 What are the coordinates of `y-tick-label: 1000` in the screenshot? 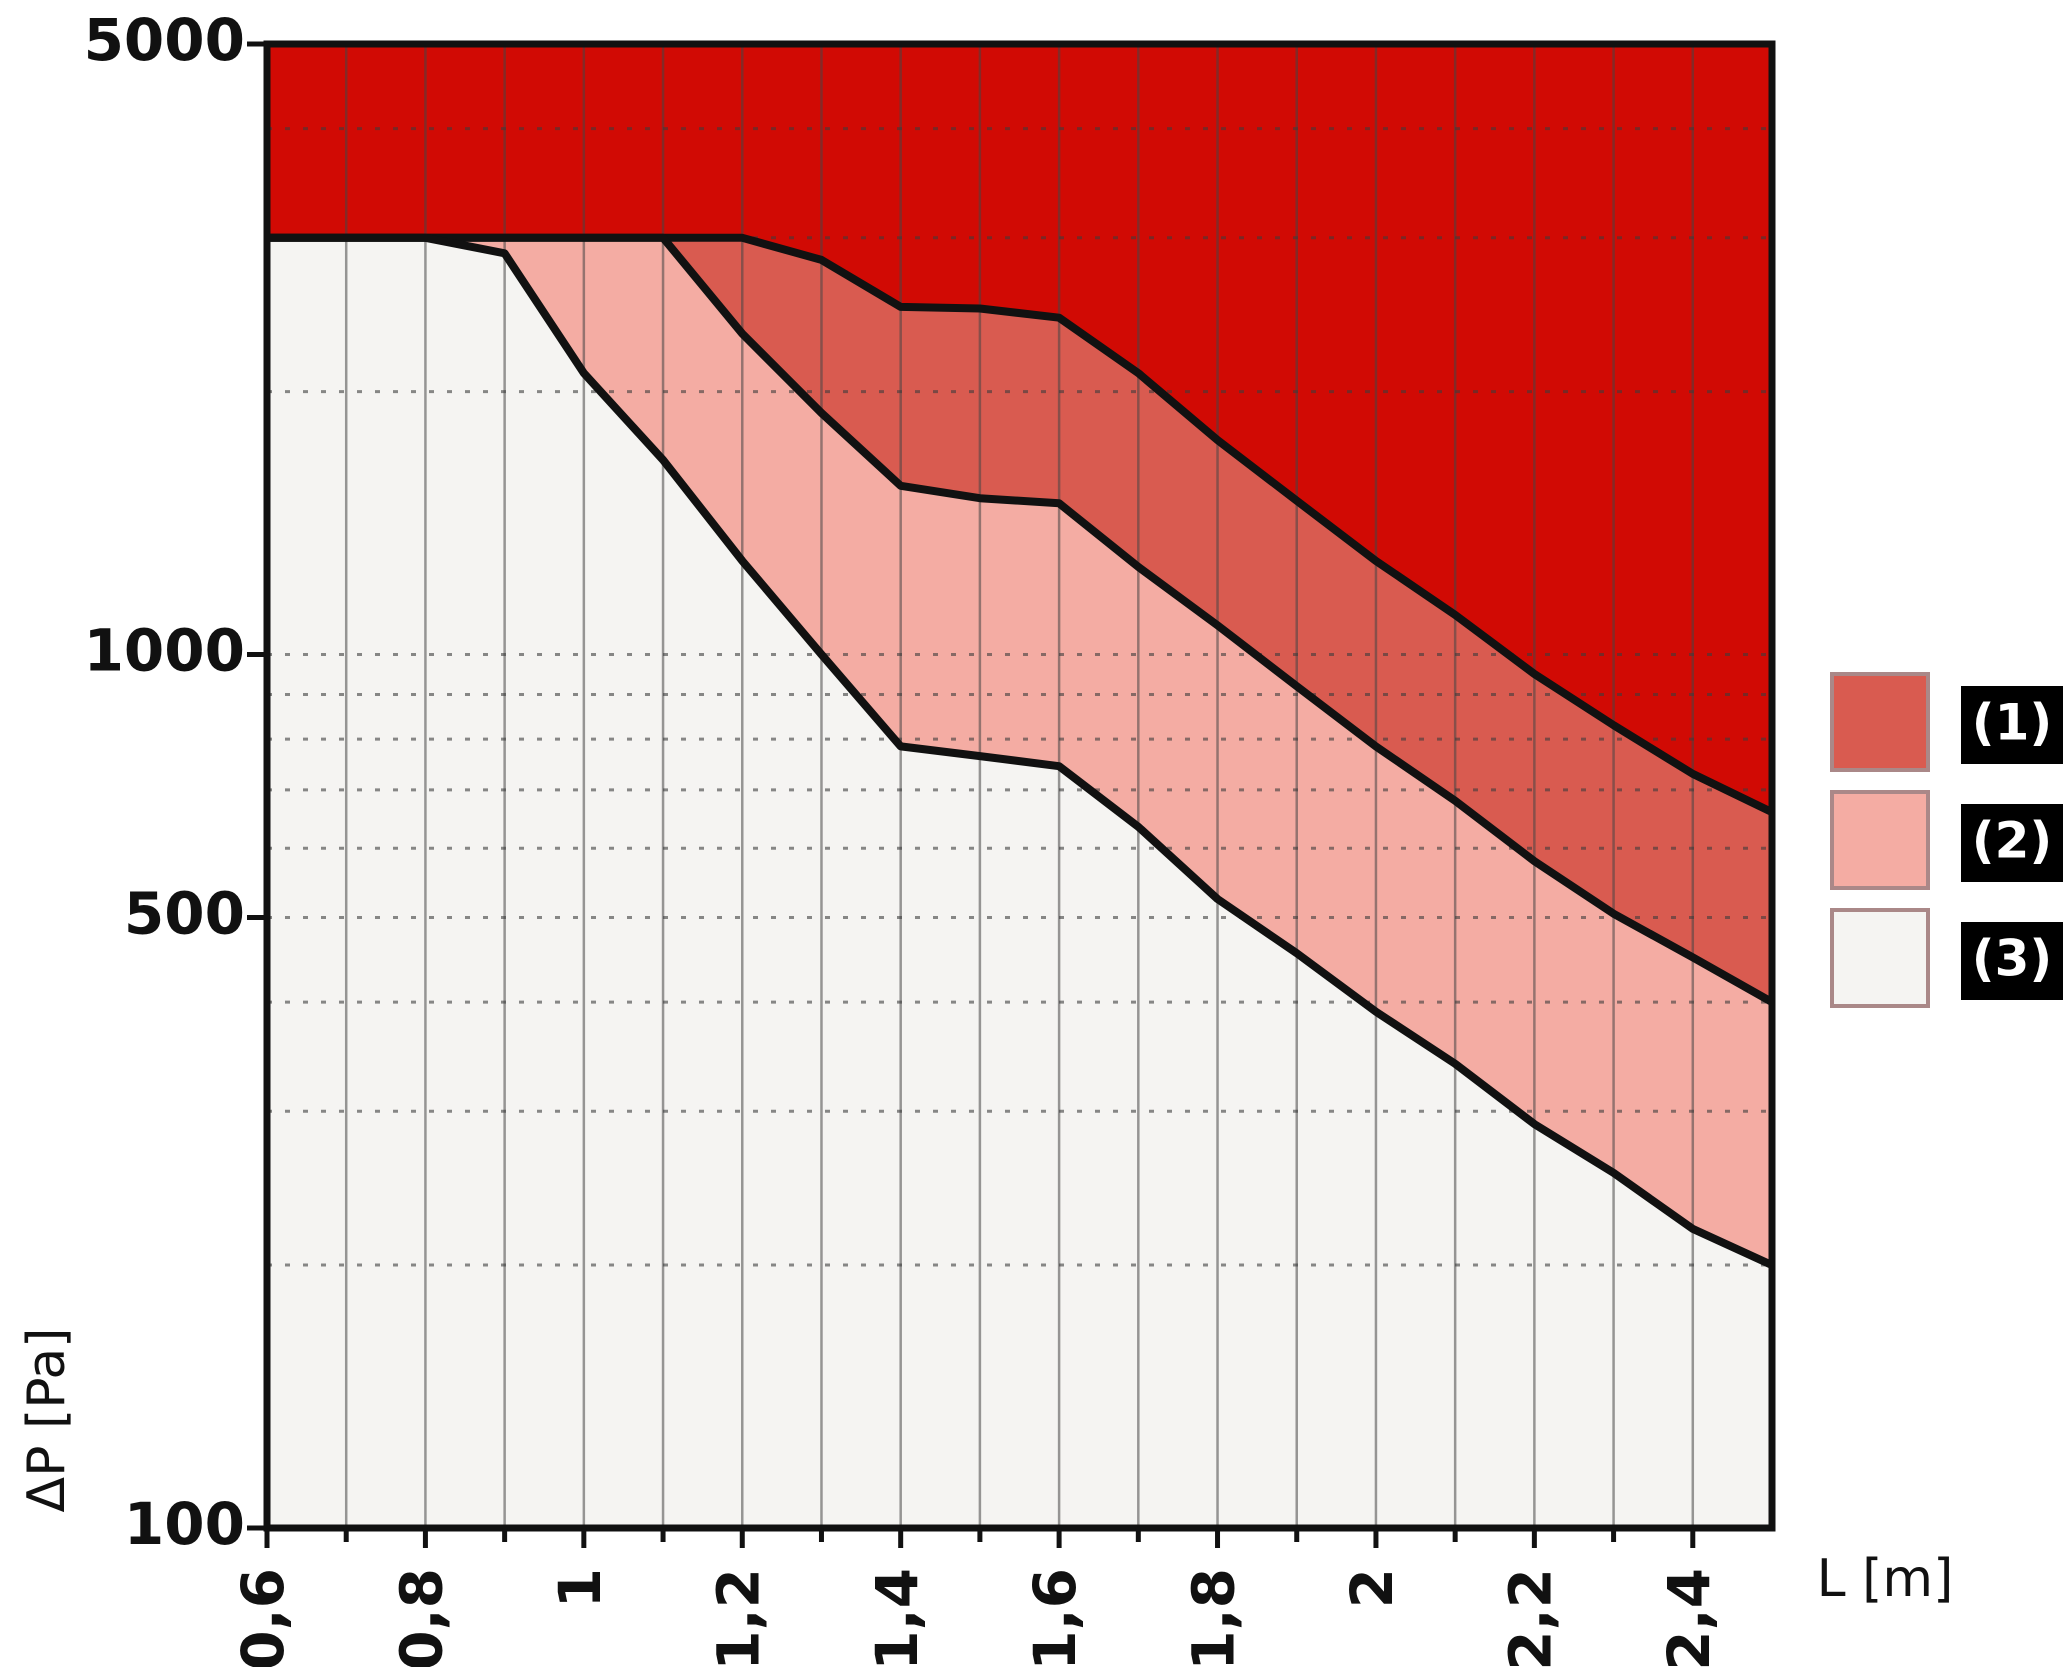 It's located at (164, 651).